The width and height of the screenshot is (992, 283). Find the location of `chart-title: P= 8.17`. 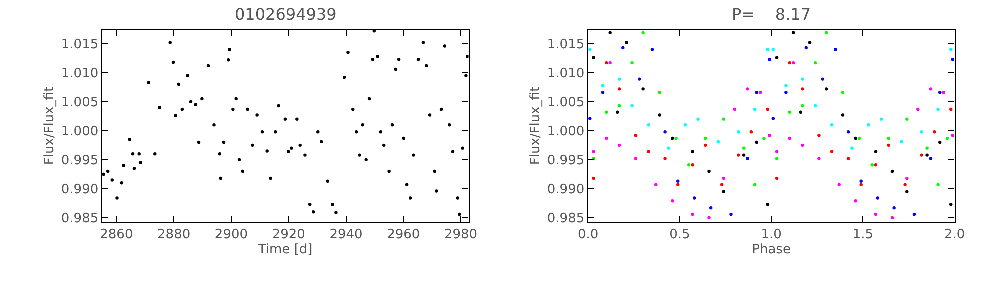

chart-title: P= 8.17 is located at coordinates (772, 14).